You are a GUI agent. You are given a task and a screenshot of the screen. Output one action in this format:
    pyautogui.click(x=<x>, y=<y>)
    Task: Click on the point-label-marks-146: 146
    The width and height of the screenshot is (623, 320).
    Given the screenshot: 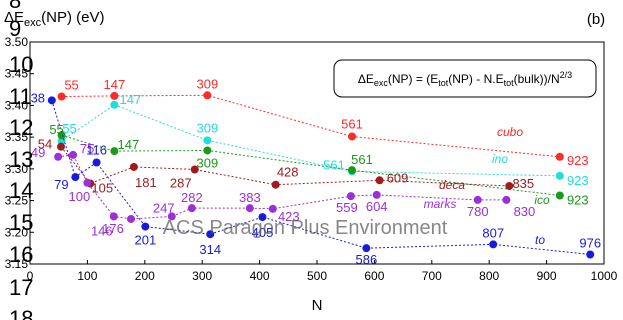 What is the action you would take?
    pyautogui.click(x=102, y=230)
    